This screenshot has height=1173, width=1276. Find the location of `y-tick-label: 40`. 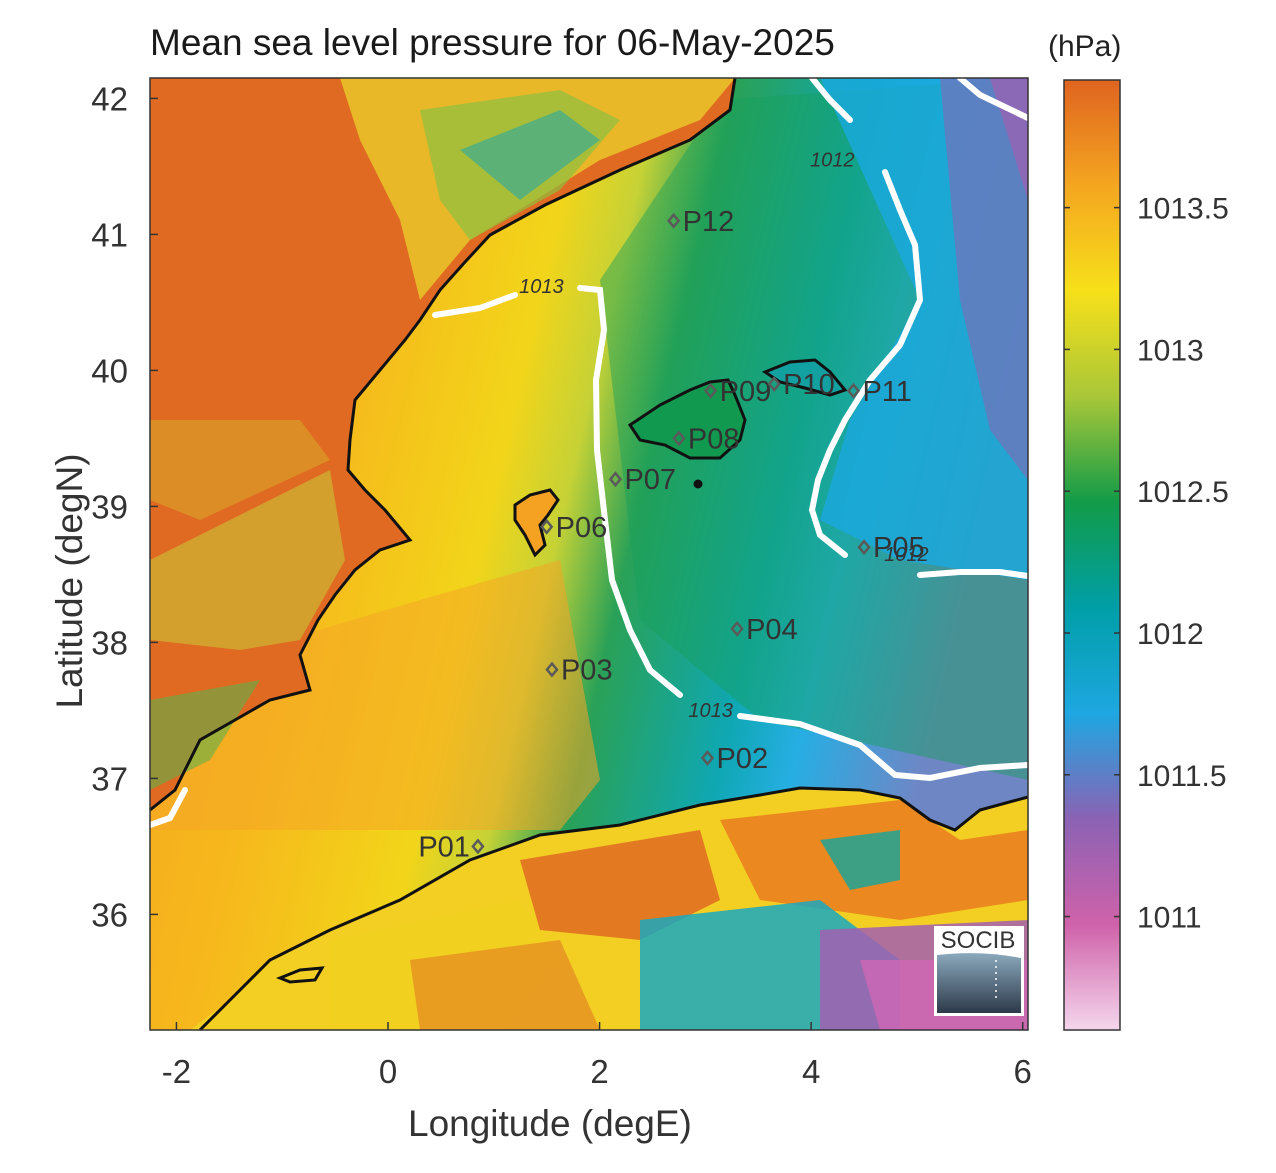

y-tick-label: 40 is located at coordinates (109, 370).